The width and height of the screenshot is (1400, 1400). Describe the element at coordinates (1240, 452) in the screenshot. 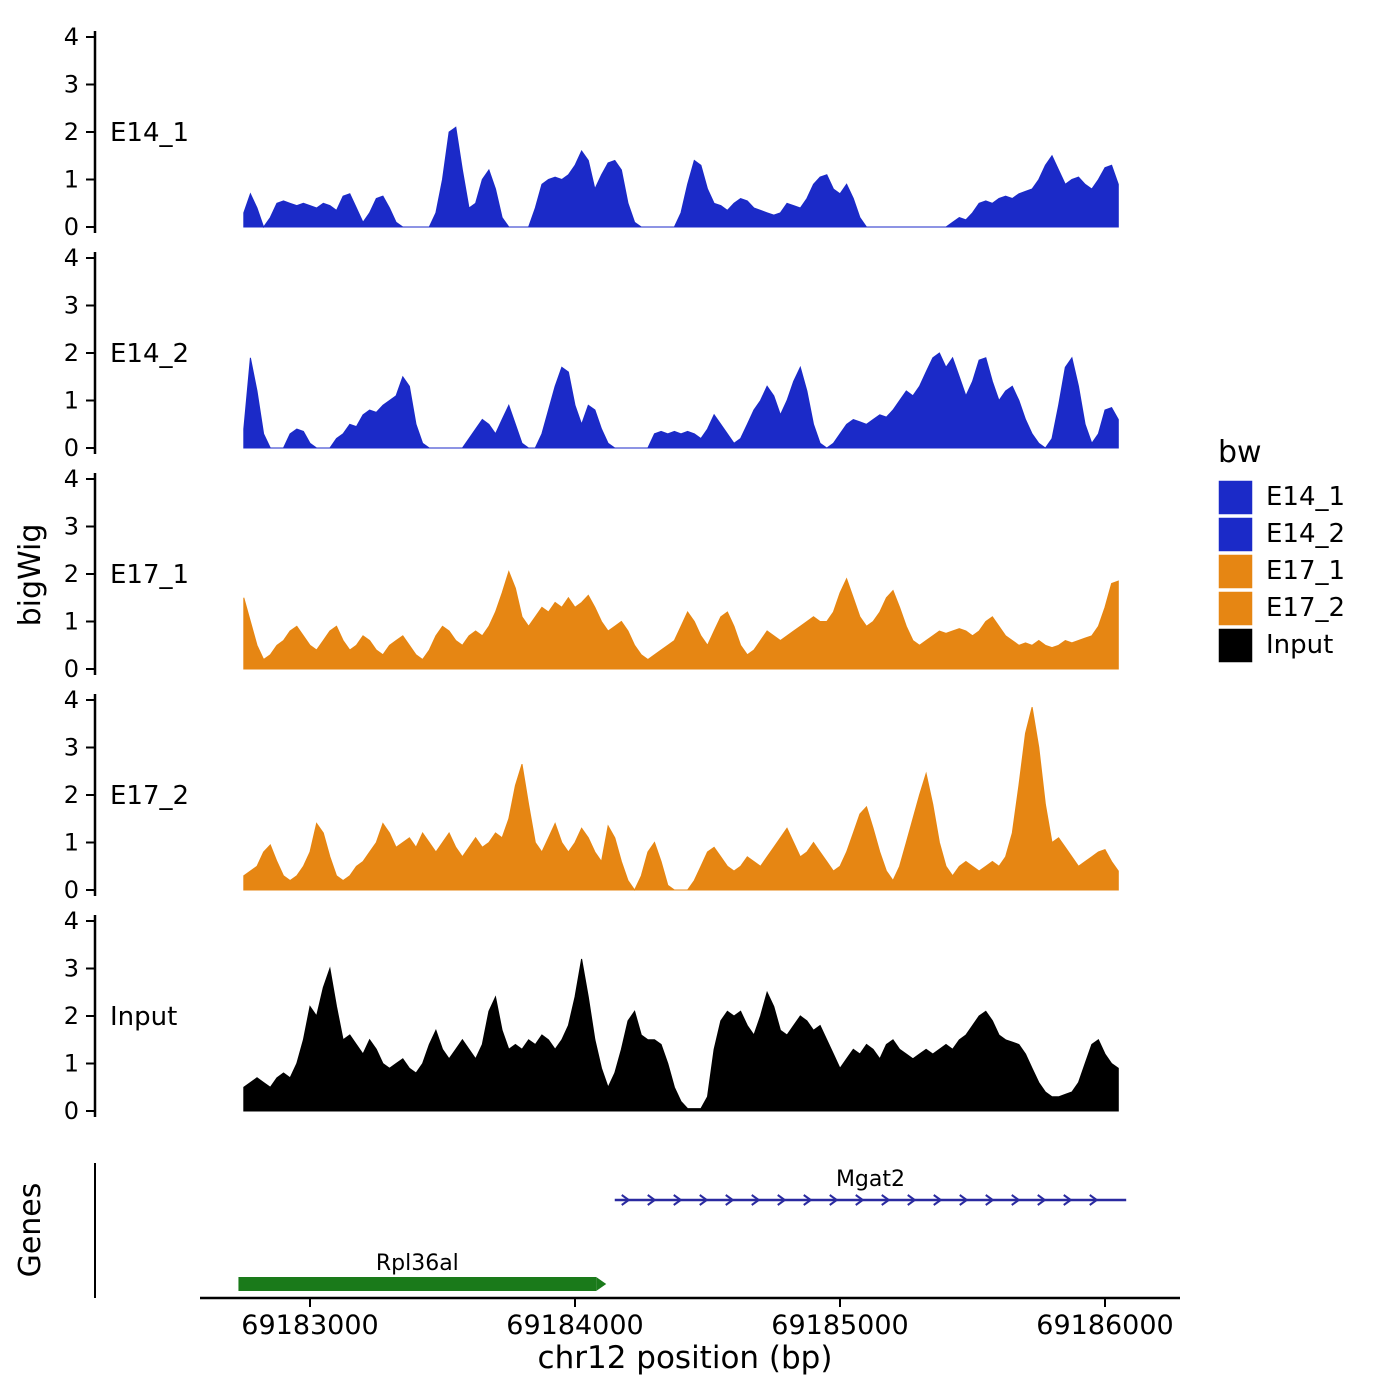

I see `legend-title: bw` at that location.